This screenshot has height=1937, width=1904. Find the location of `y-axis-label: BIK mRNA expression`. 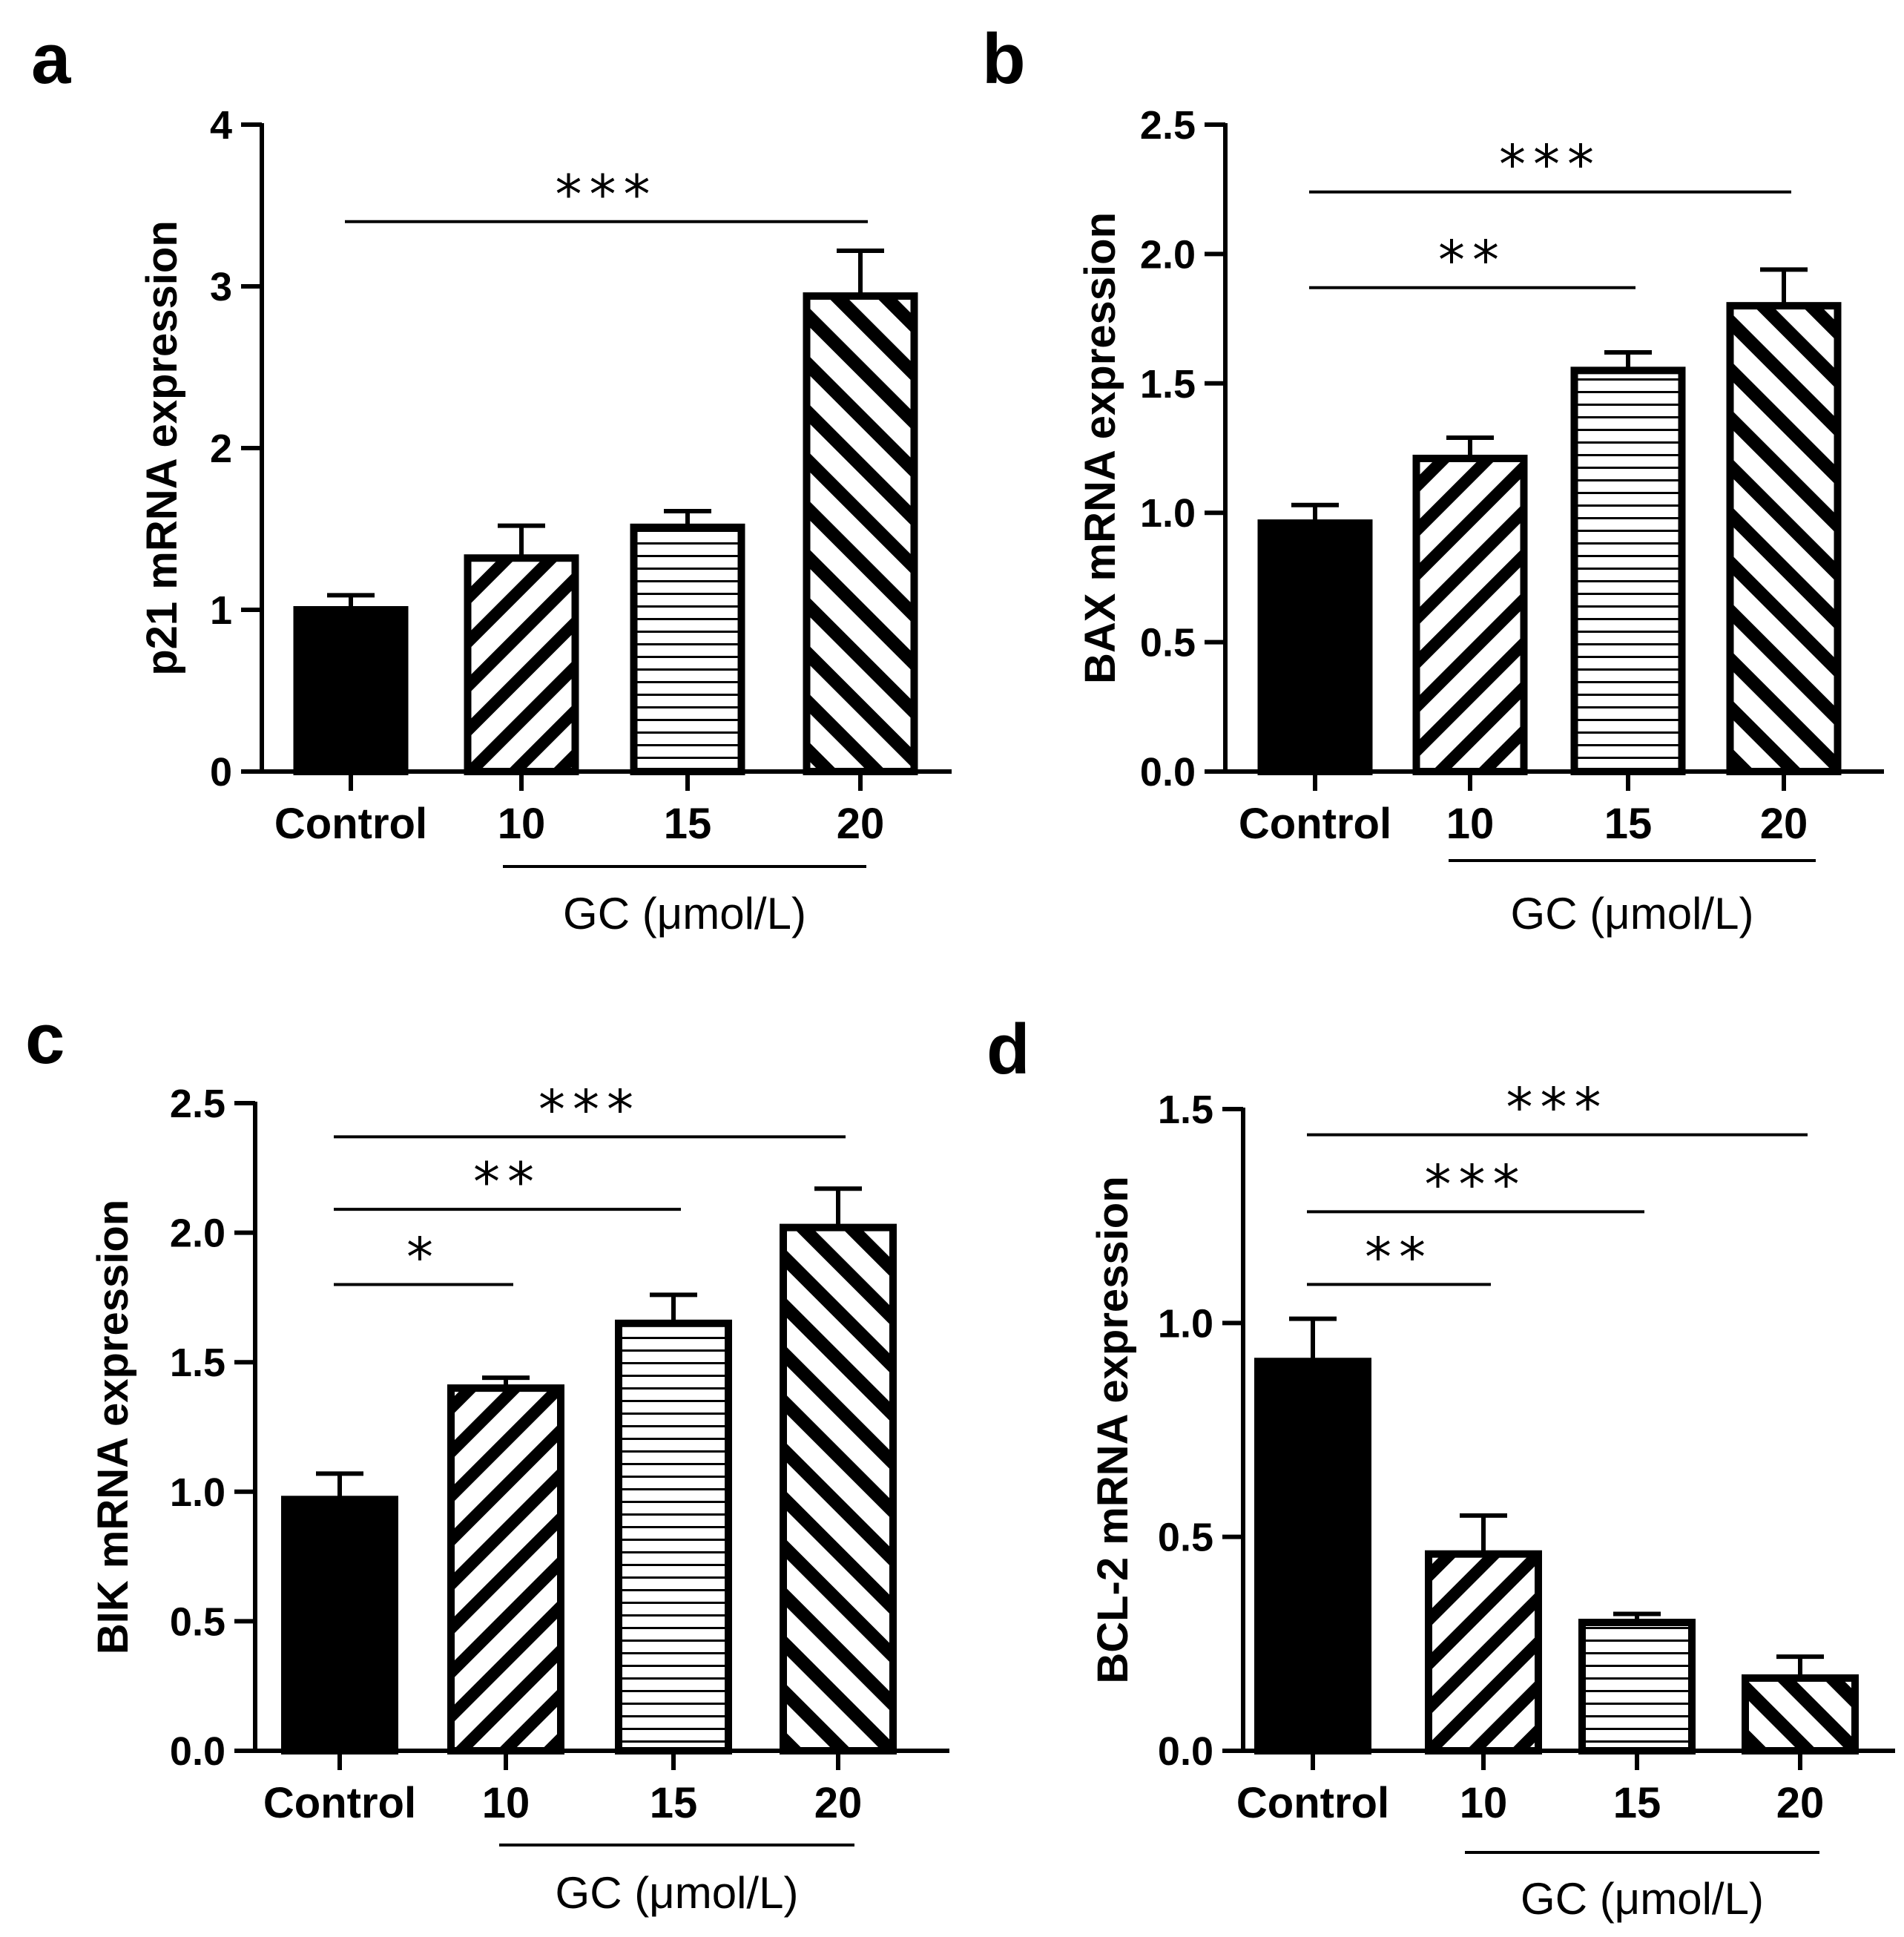

y-axis-label: BIK mRNA expression is located at coordinates (113, 1427).